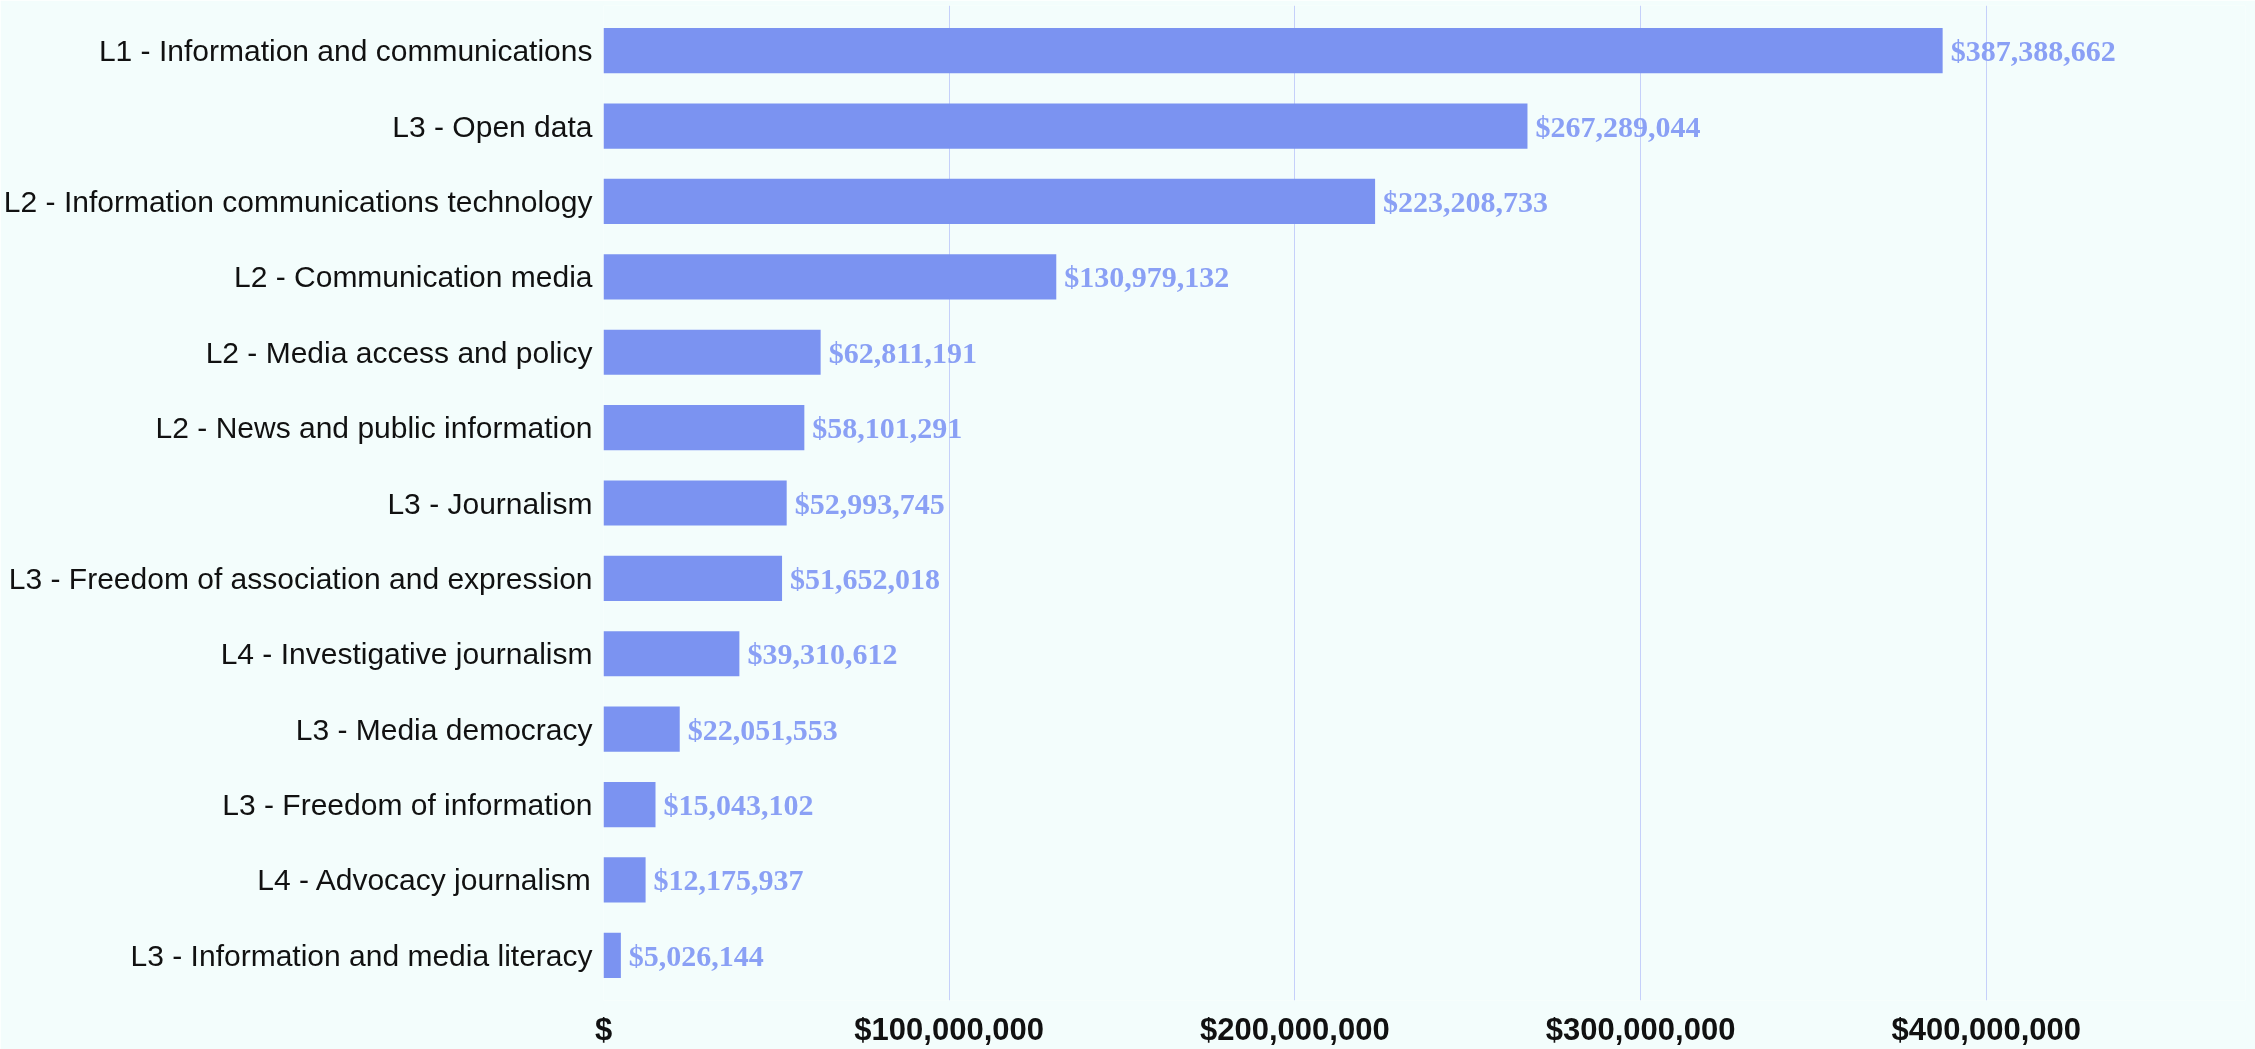 This screenshot has width=2255, height=1049. Describe the element at coordinates (603, 1029) in the screenshot. I see `x-tick-label: $` at that location.